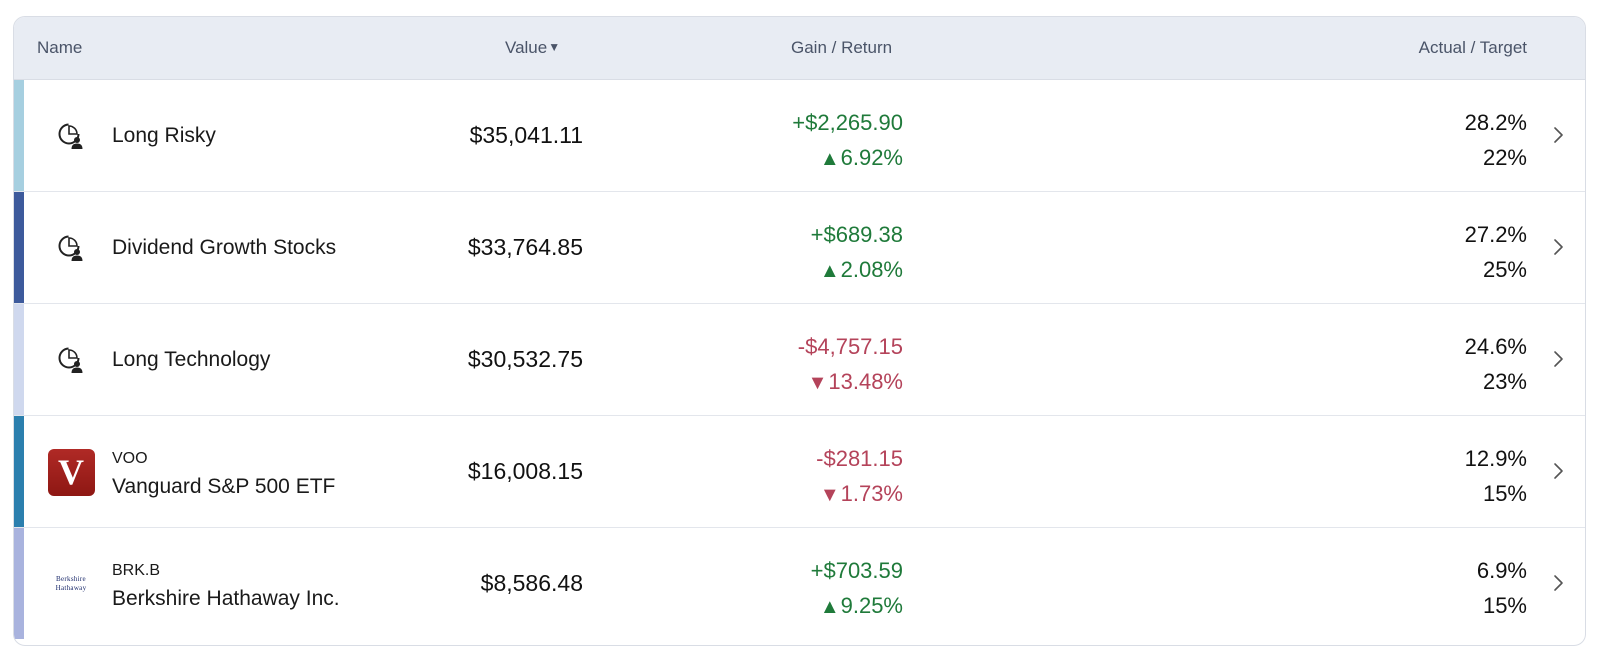 The height and width of the screenshot is (656, 1600). Describe the element at coordinates (1495, 346) in the screenshot. I see `actual-percent: 24.6%` at that location.